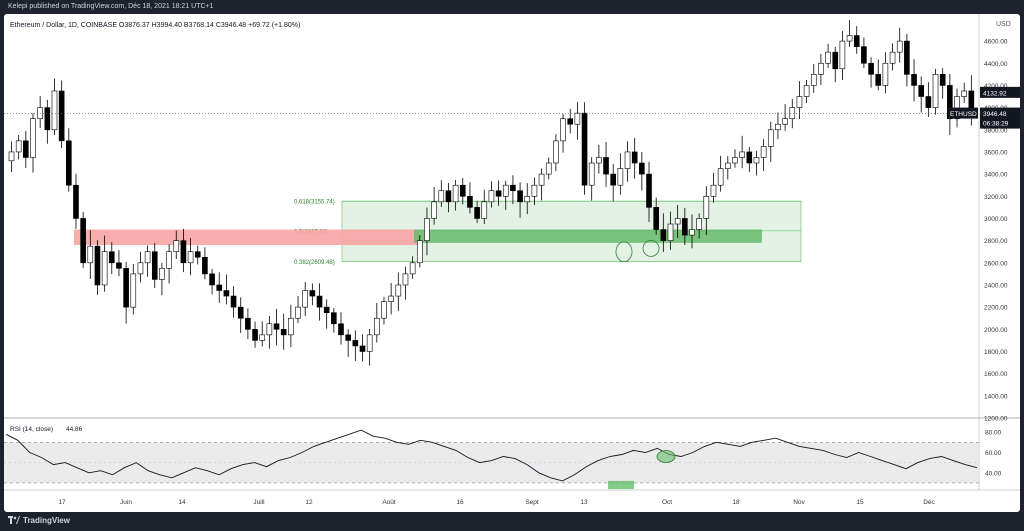  What do you see at coordinates (996, 64) in the screenshot?
I see `price-tick-label: 4400.00` at bounding box center [996, 64].